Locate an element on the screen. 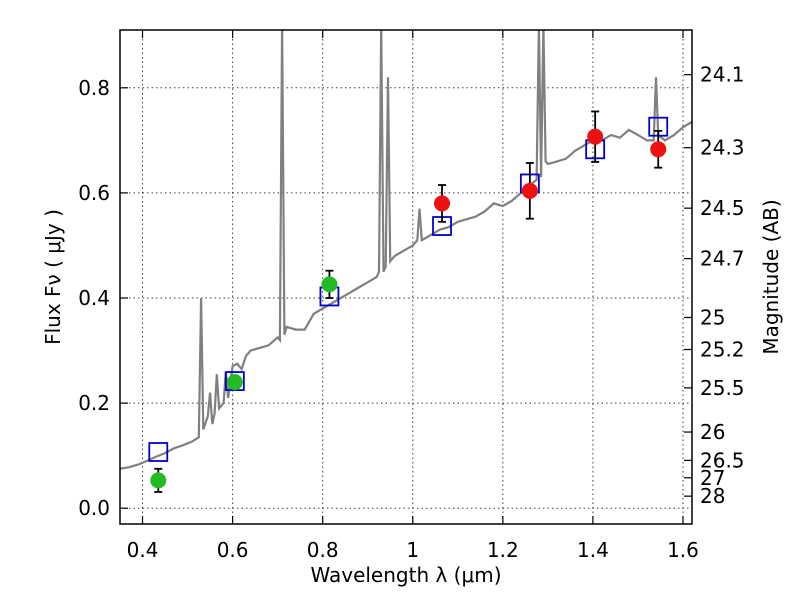  right-tick-label: 24.1 is located at coordinates (722, 75).